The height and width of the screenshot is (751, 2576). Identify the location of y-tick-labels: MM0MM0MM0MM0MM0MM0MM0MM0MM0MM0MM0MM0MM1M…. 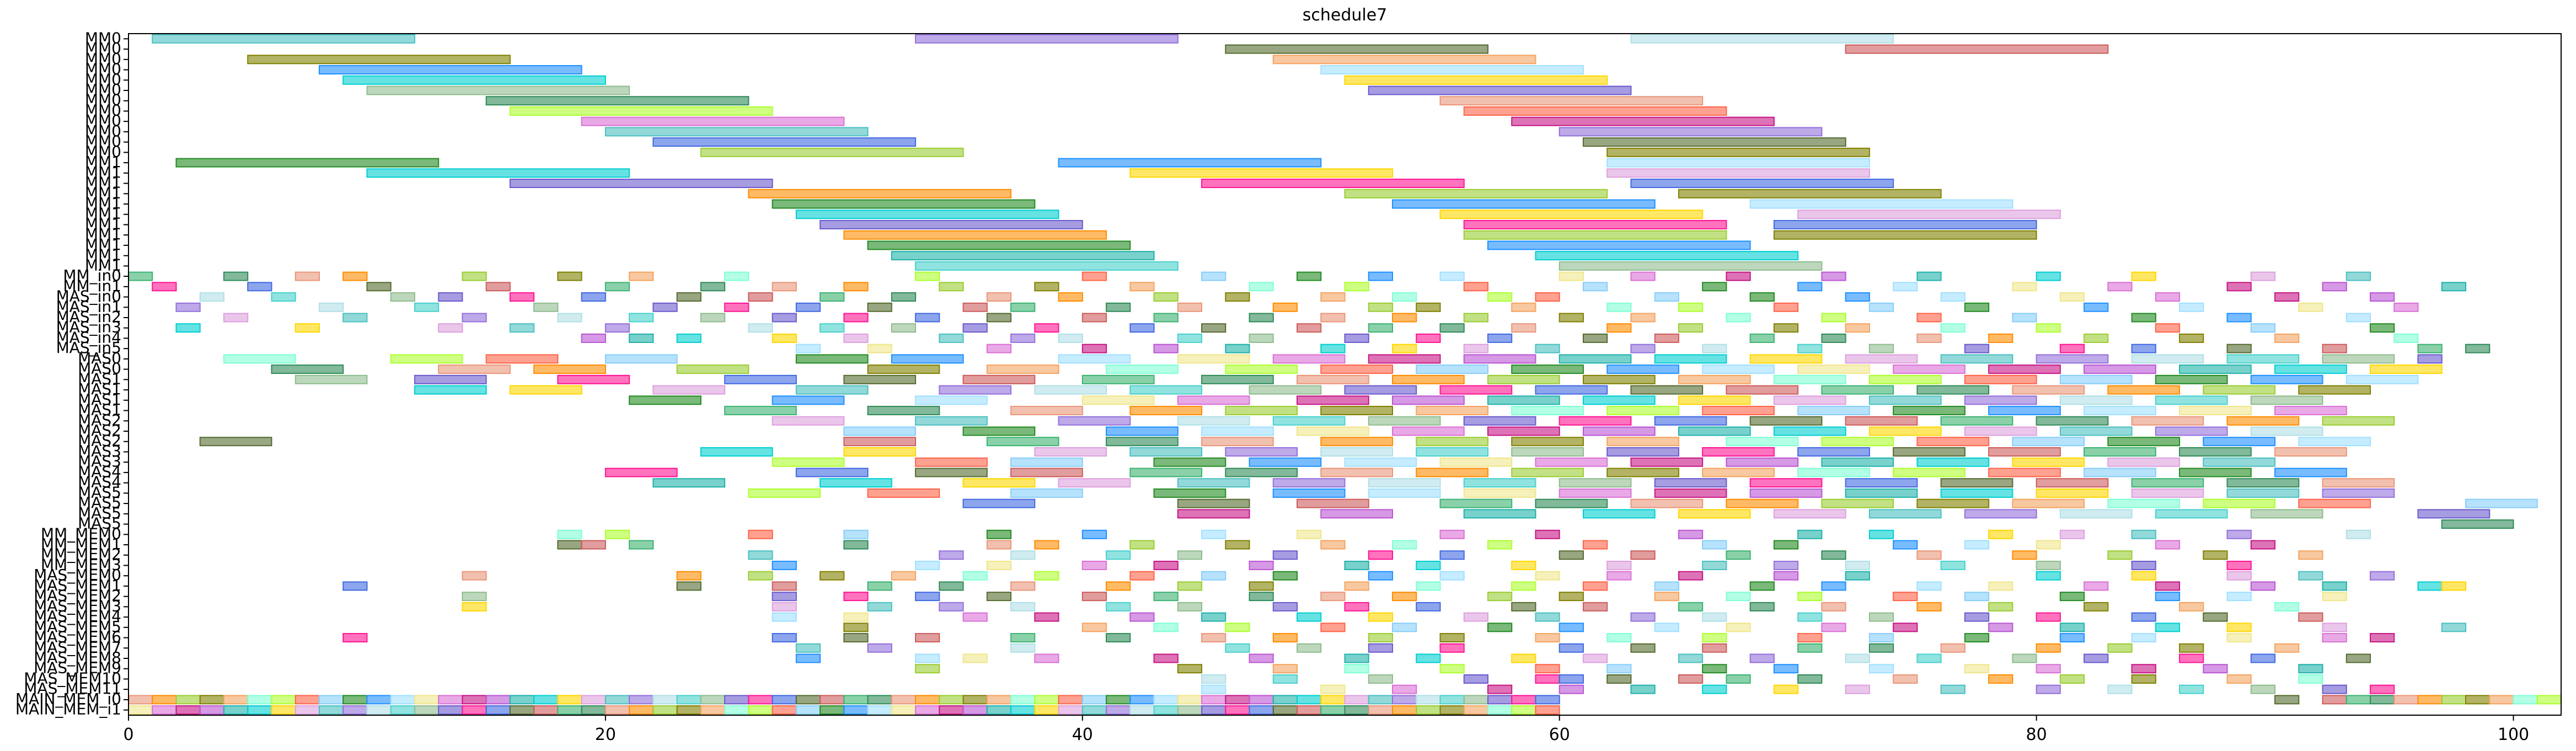
(71, 373).